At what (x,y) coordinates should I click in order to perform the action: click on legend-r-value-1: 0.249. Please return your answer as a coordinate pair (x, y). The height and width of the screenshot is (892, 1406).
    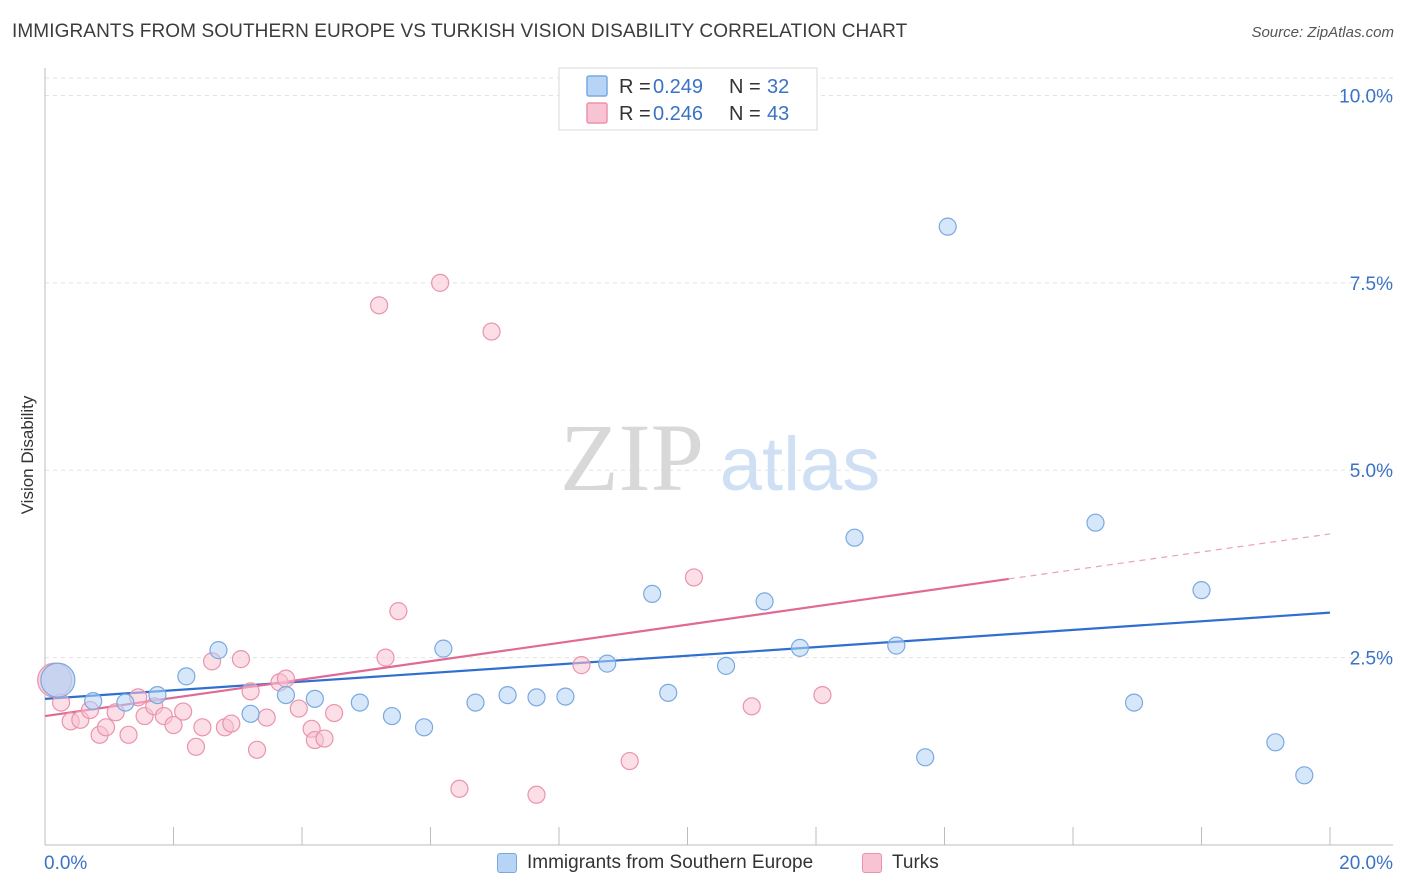
    Looking at the image, I should click on (678, 87).